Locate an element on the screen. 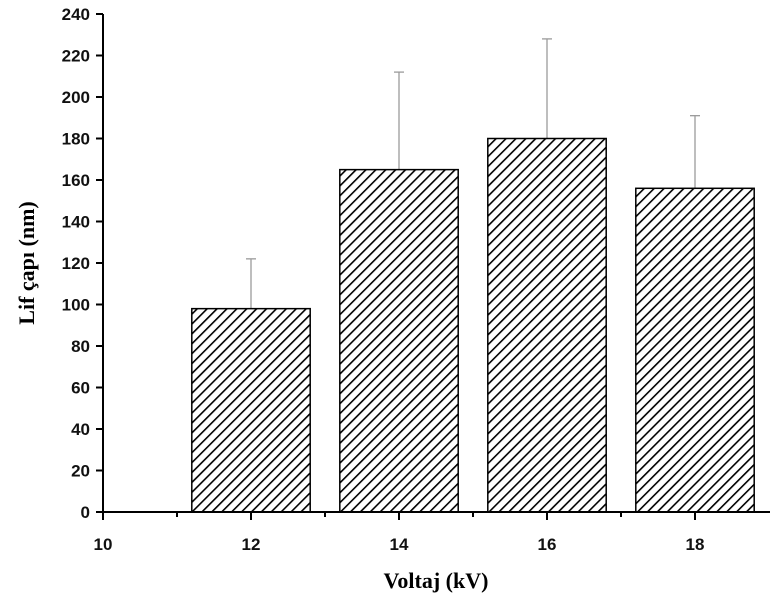 The height and width of the screenshot is (601, 772). x-tick-label-12: 12 is located at coordinates (251, 544).